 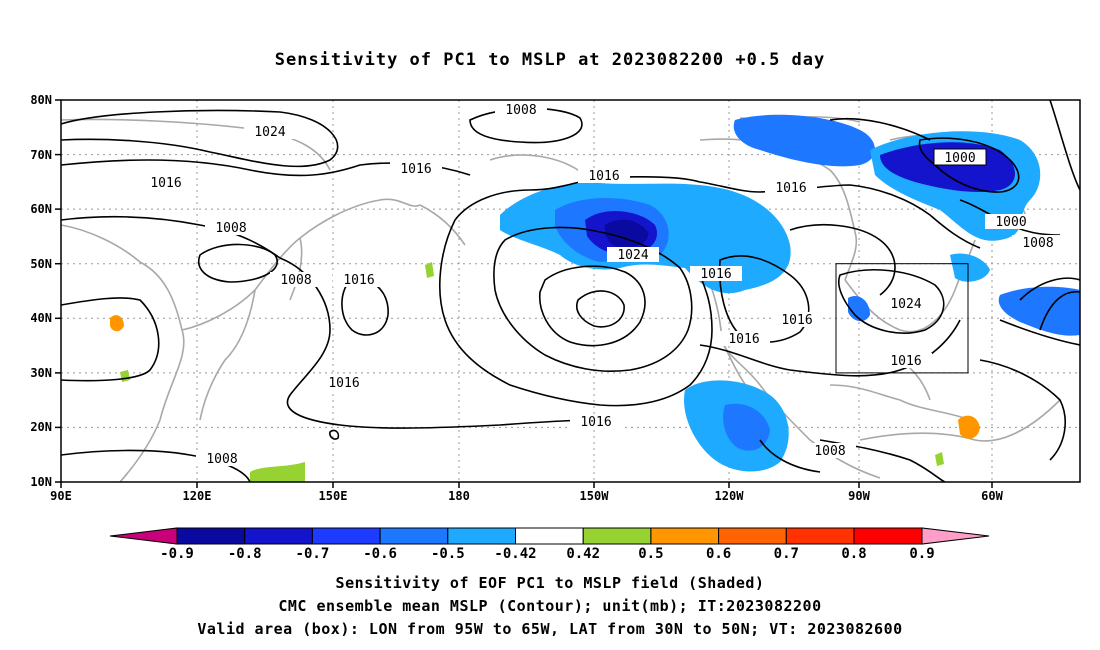 I want to click on colorbar-label: 0.7, so click(x=786, y=554).